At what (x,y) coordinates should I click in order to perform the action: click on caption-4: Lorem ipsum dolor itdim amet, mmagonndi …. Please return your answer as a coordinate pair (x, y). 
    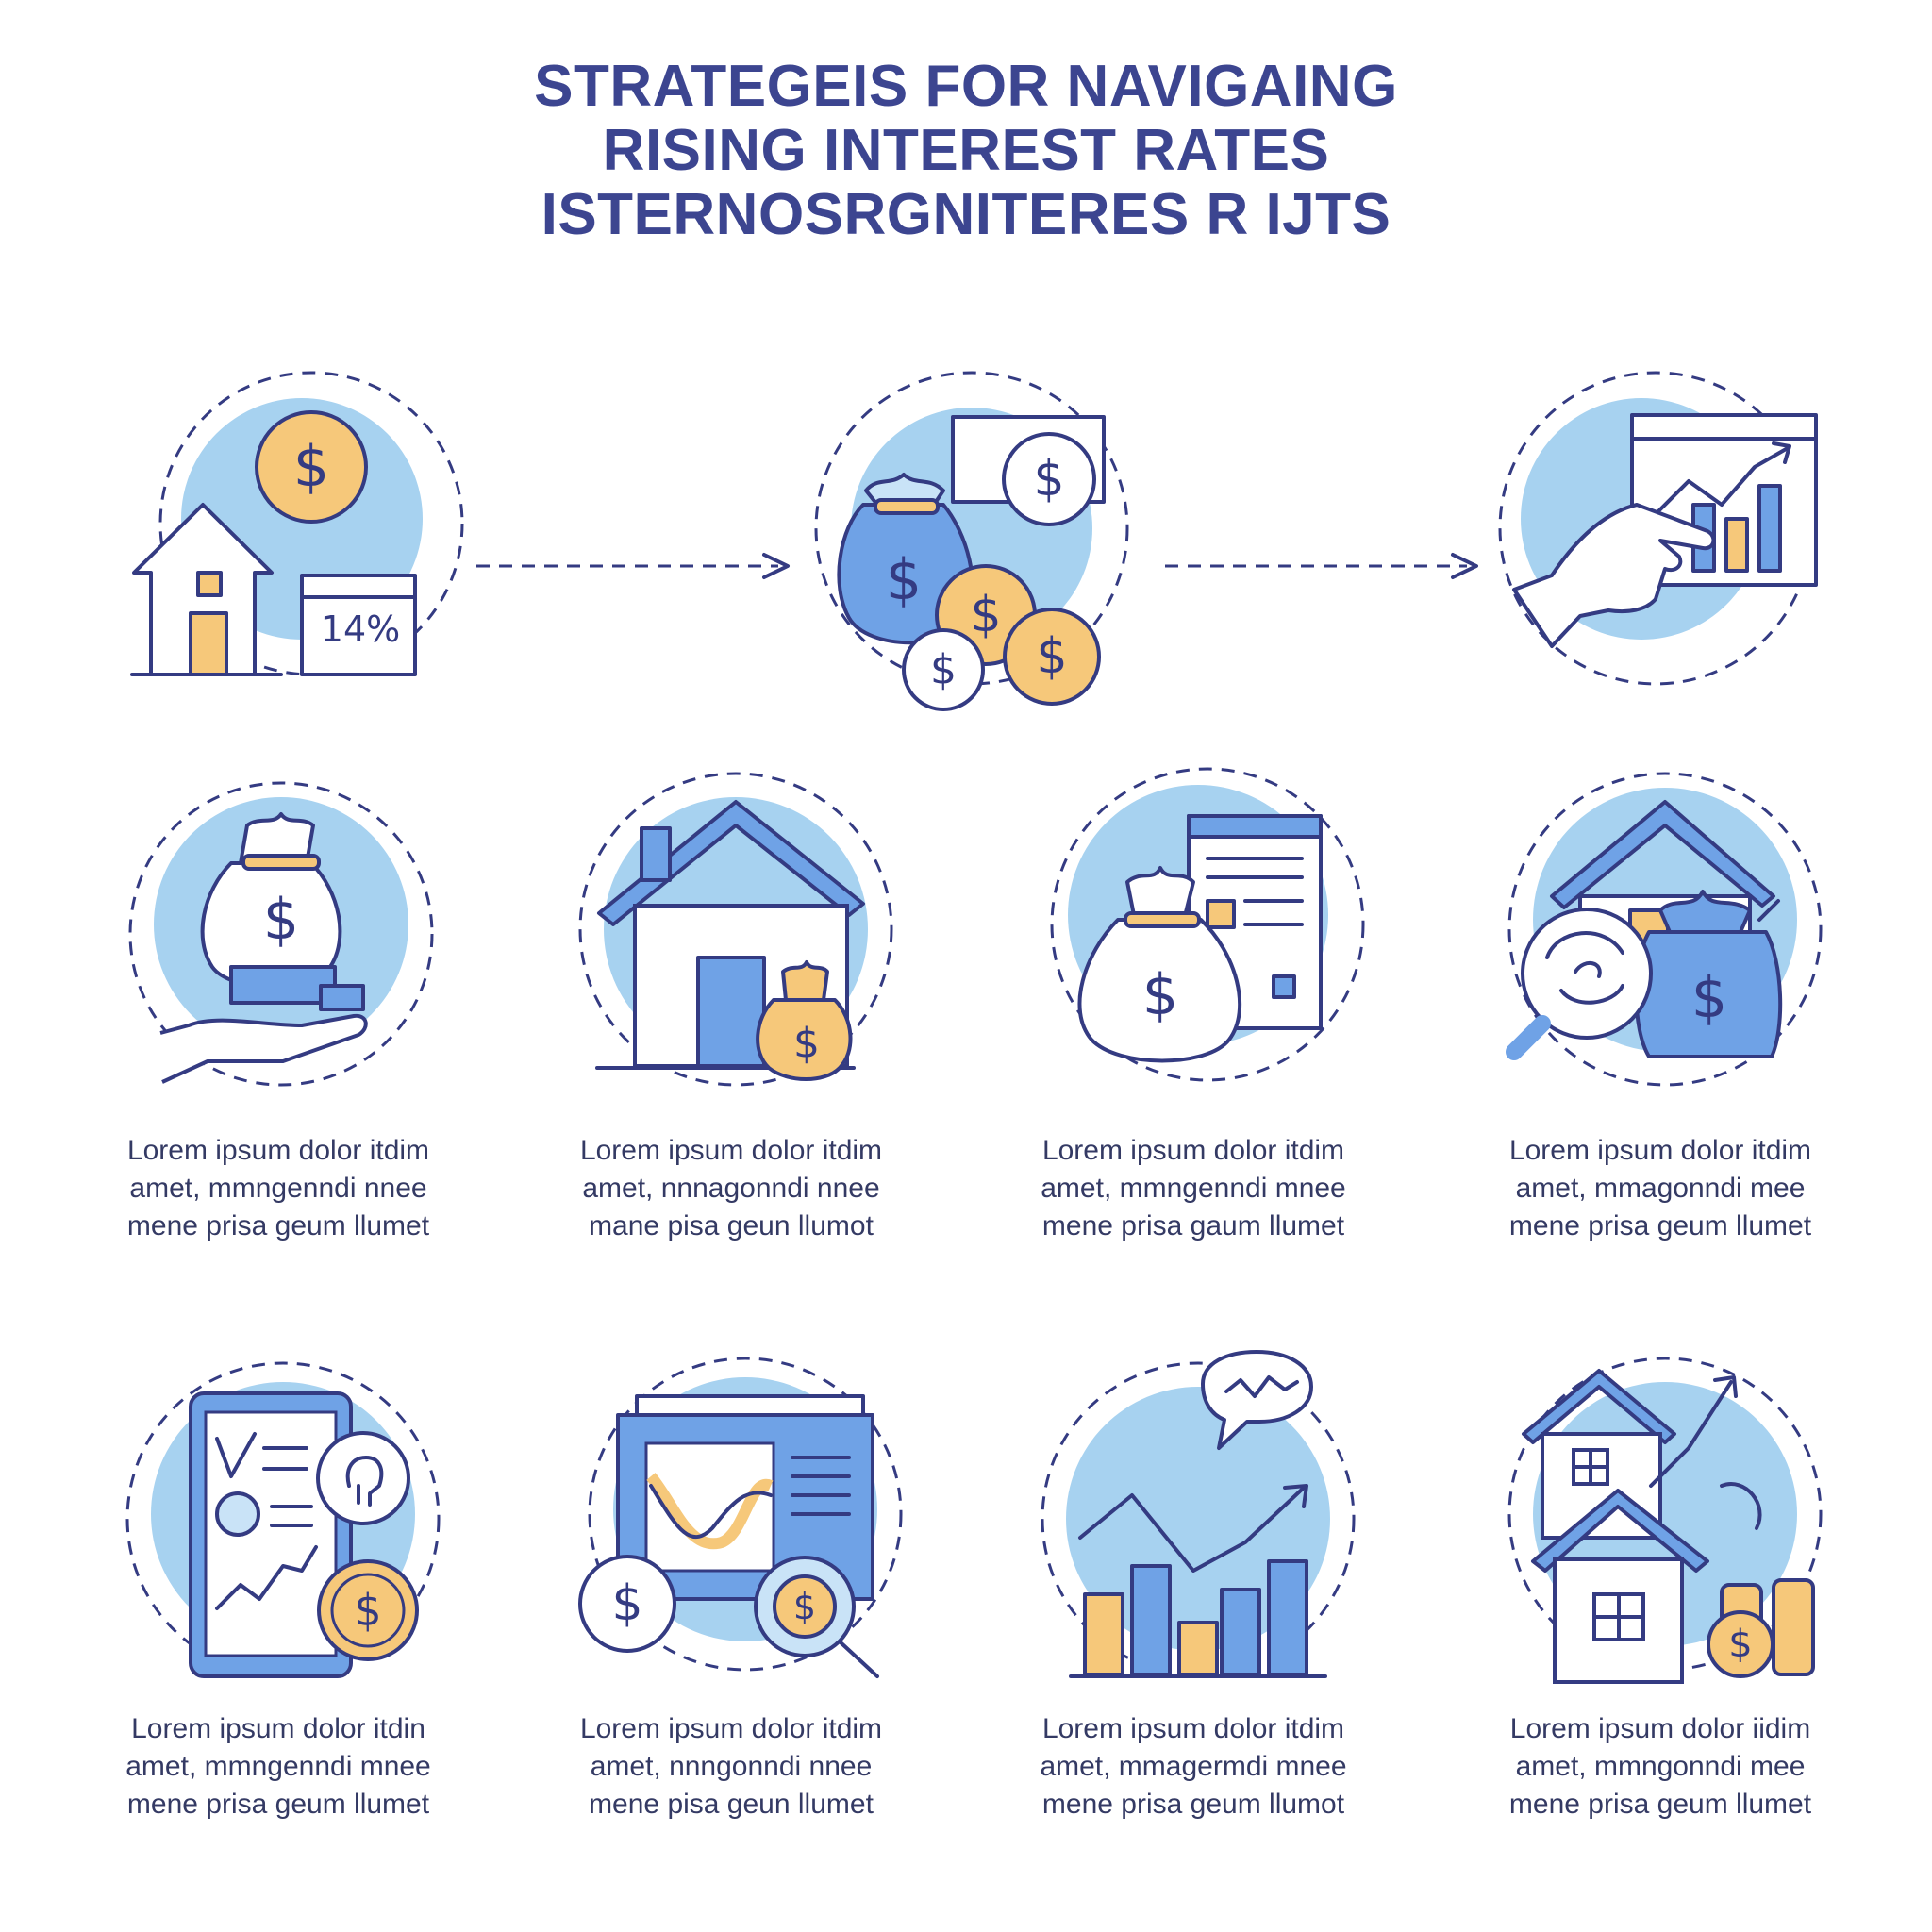
    Looking at the image, I should click on (1660, 1188).